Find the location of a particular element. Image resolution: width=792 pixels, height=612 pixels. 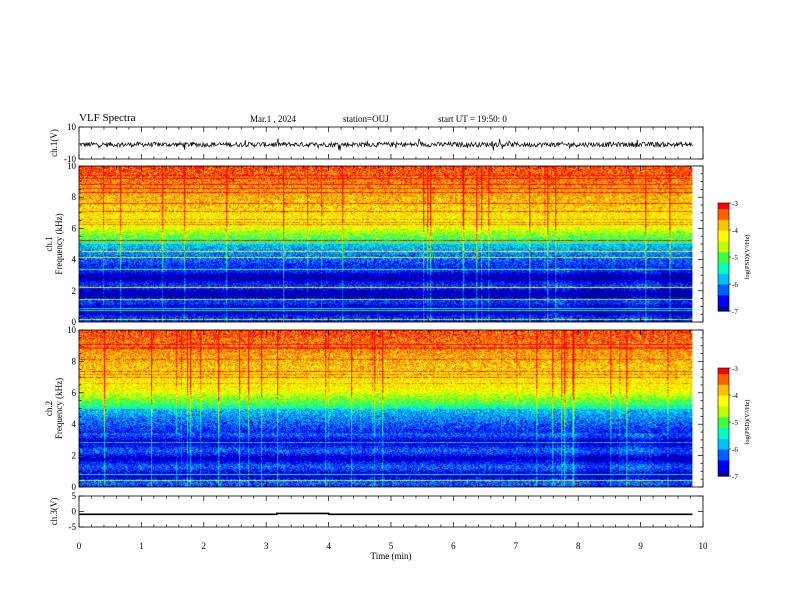

start-time-label: start UT = 19:50: 0 is located at coordinates (472, 119).